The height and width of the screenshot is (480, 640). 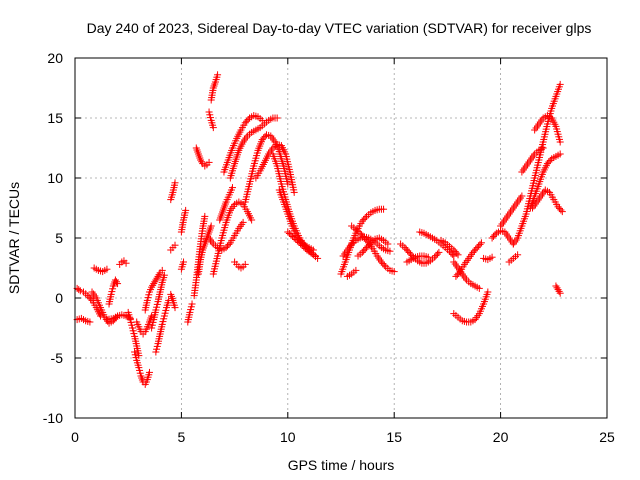 I want to click on series-arc39, so click(x=373, y=247).